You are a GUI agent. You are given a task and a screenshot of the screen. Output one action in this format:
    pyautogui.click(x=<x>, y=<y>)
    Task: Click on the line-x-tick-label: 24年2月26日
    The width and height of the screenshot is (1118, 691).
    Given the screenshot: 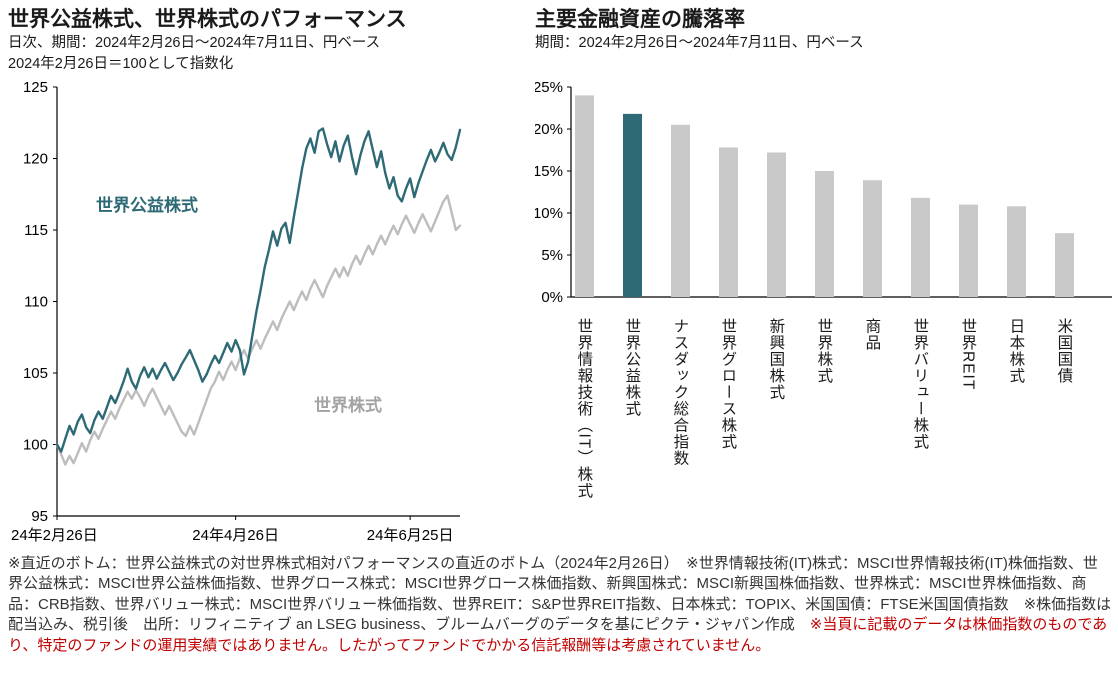 What is the action you would take?
    pyautogui.click(x=54, y=535)
    